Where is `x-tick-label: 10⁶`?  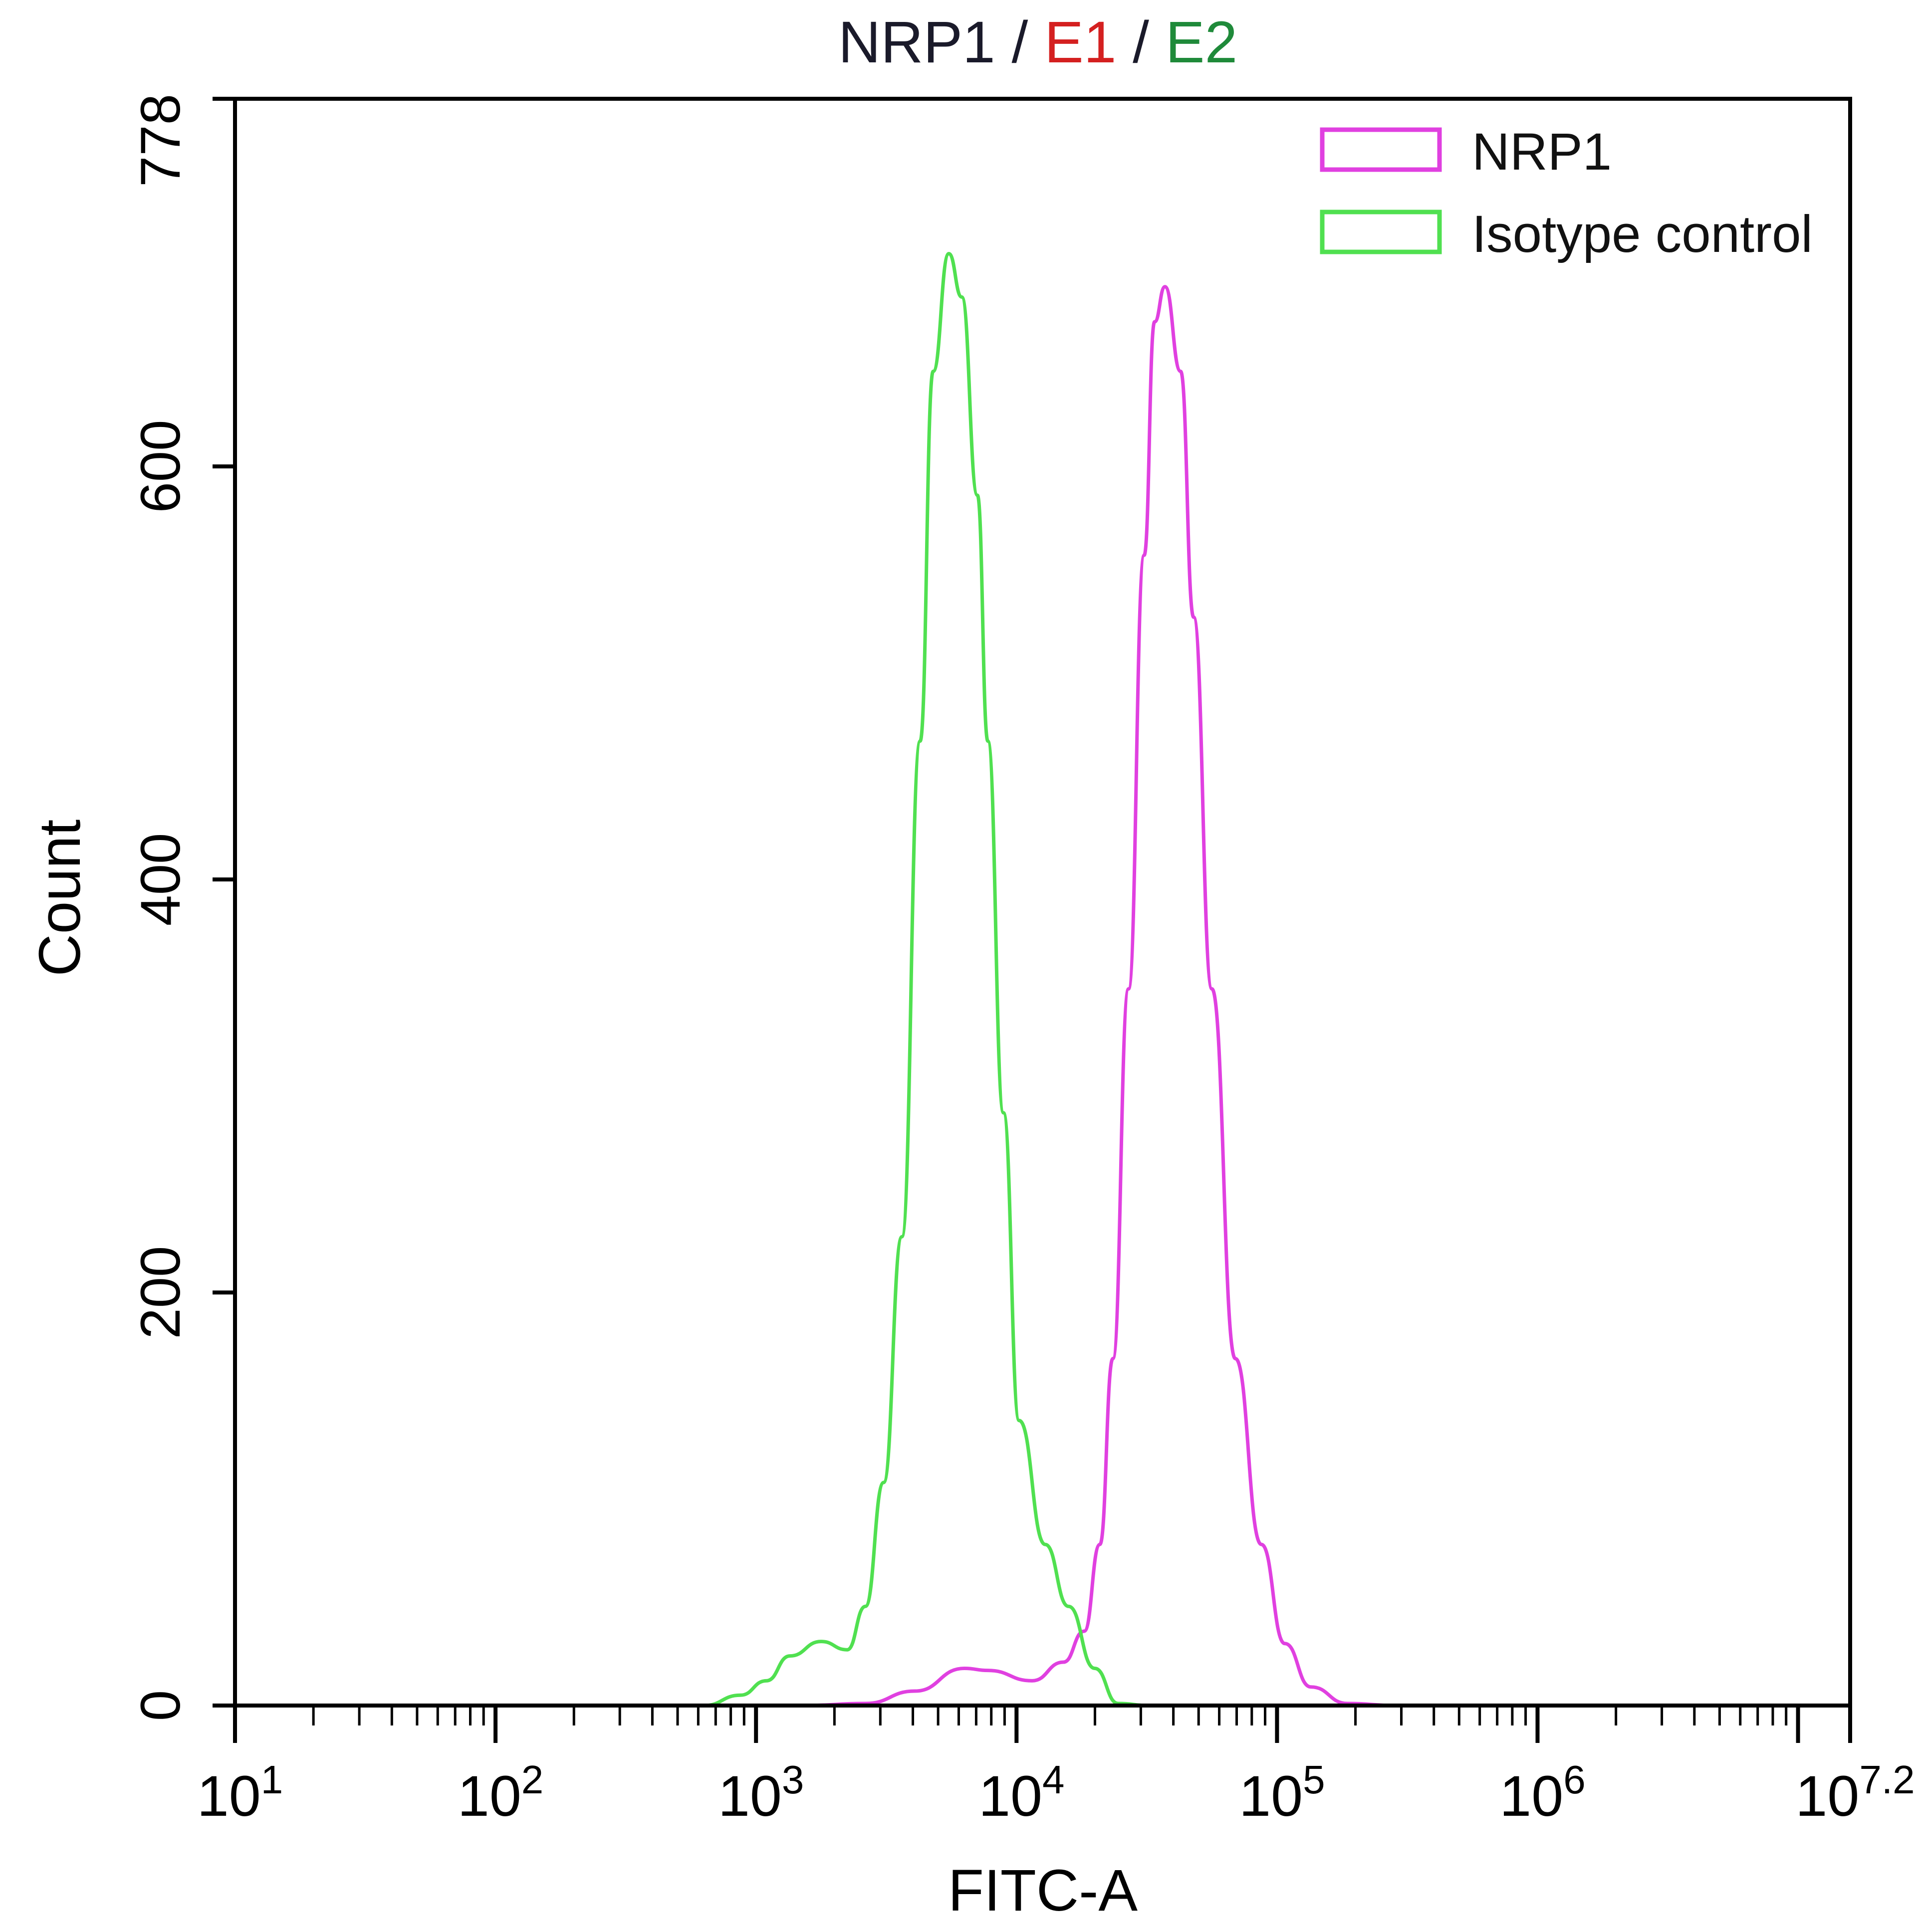
x-tick-label: 10⁶ is located at coordinates (1542, 1792).